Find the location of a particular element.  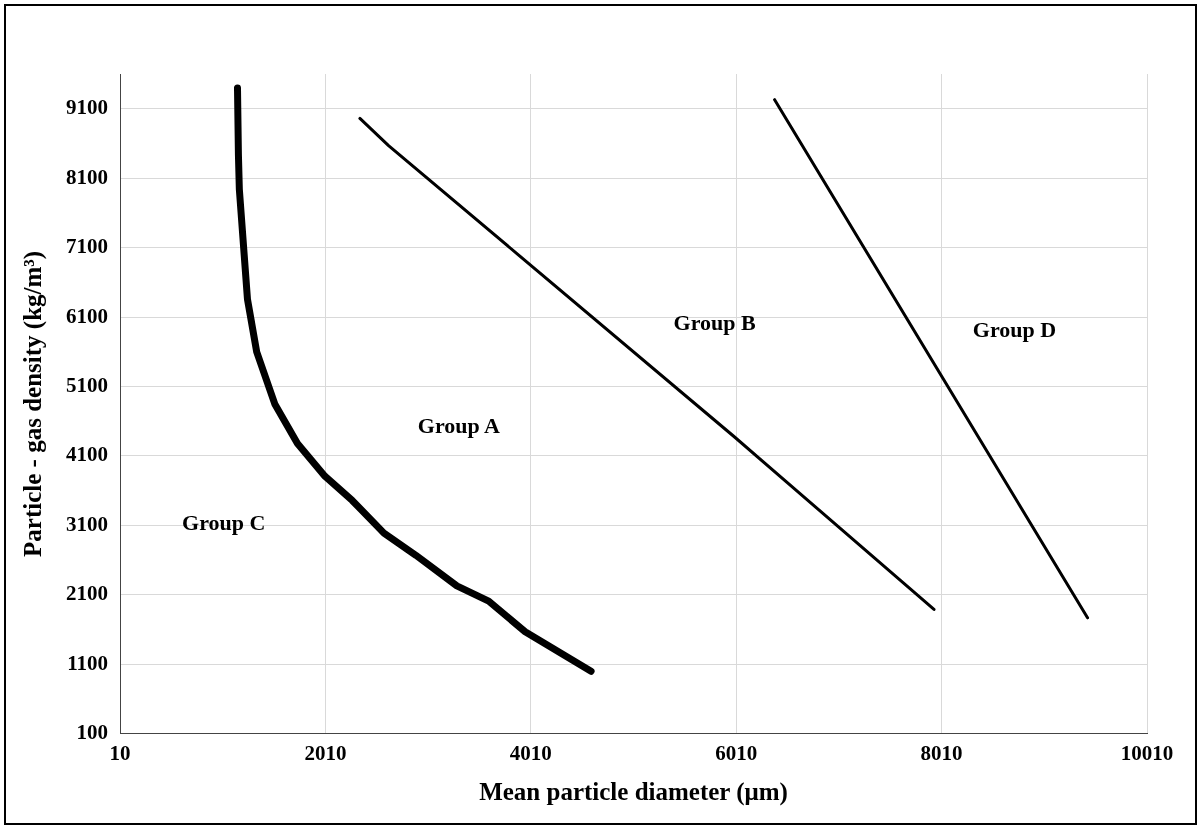

x-tick-label: 8010 is located at coordinates (941, 752).